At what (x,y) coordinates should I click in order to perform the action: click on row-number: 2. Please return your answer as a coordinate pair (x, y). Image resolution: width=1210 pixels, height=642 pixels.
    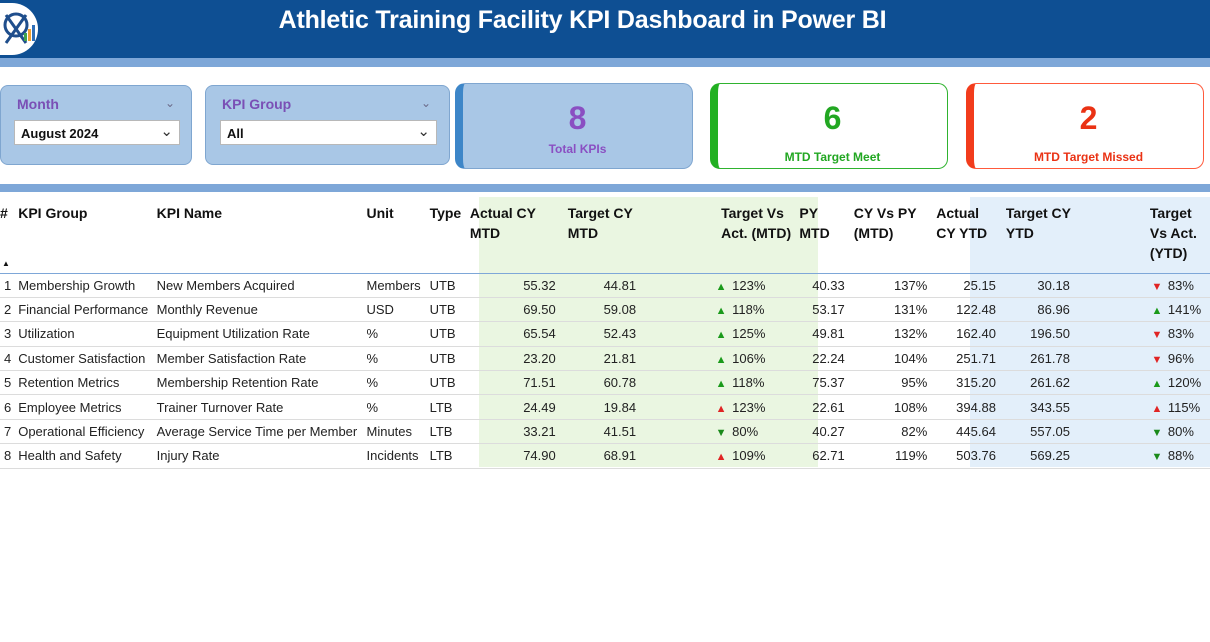
    Looking at the image, I should click on (7, 310).